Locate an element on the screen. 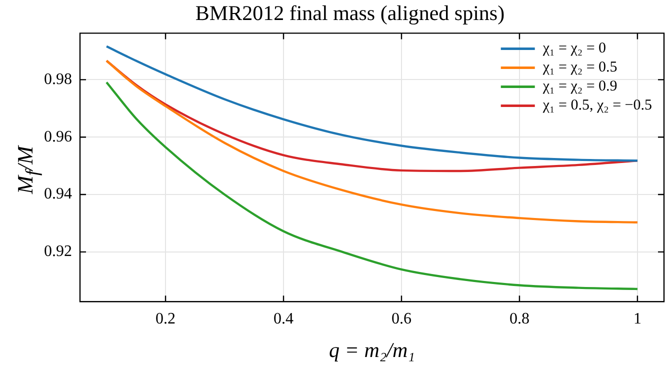  y-tick-label: 0.92 is located at coordinates (58, 251).